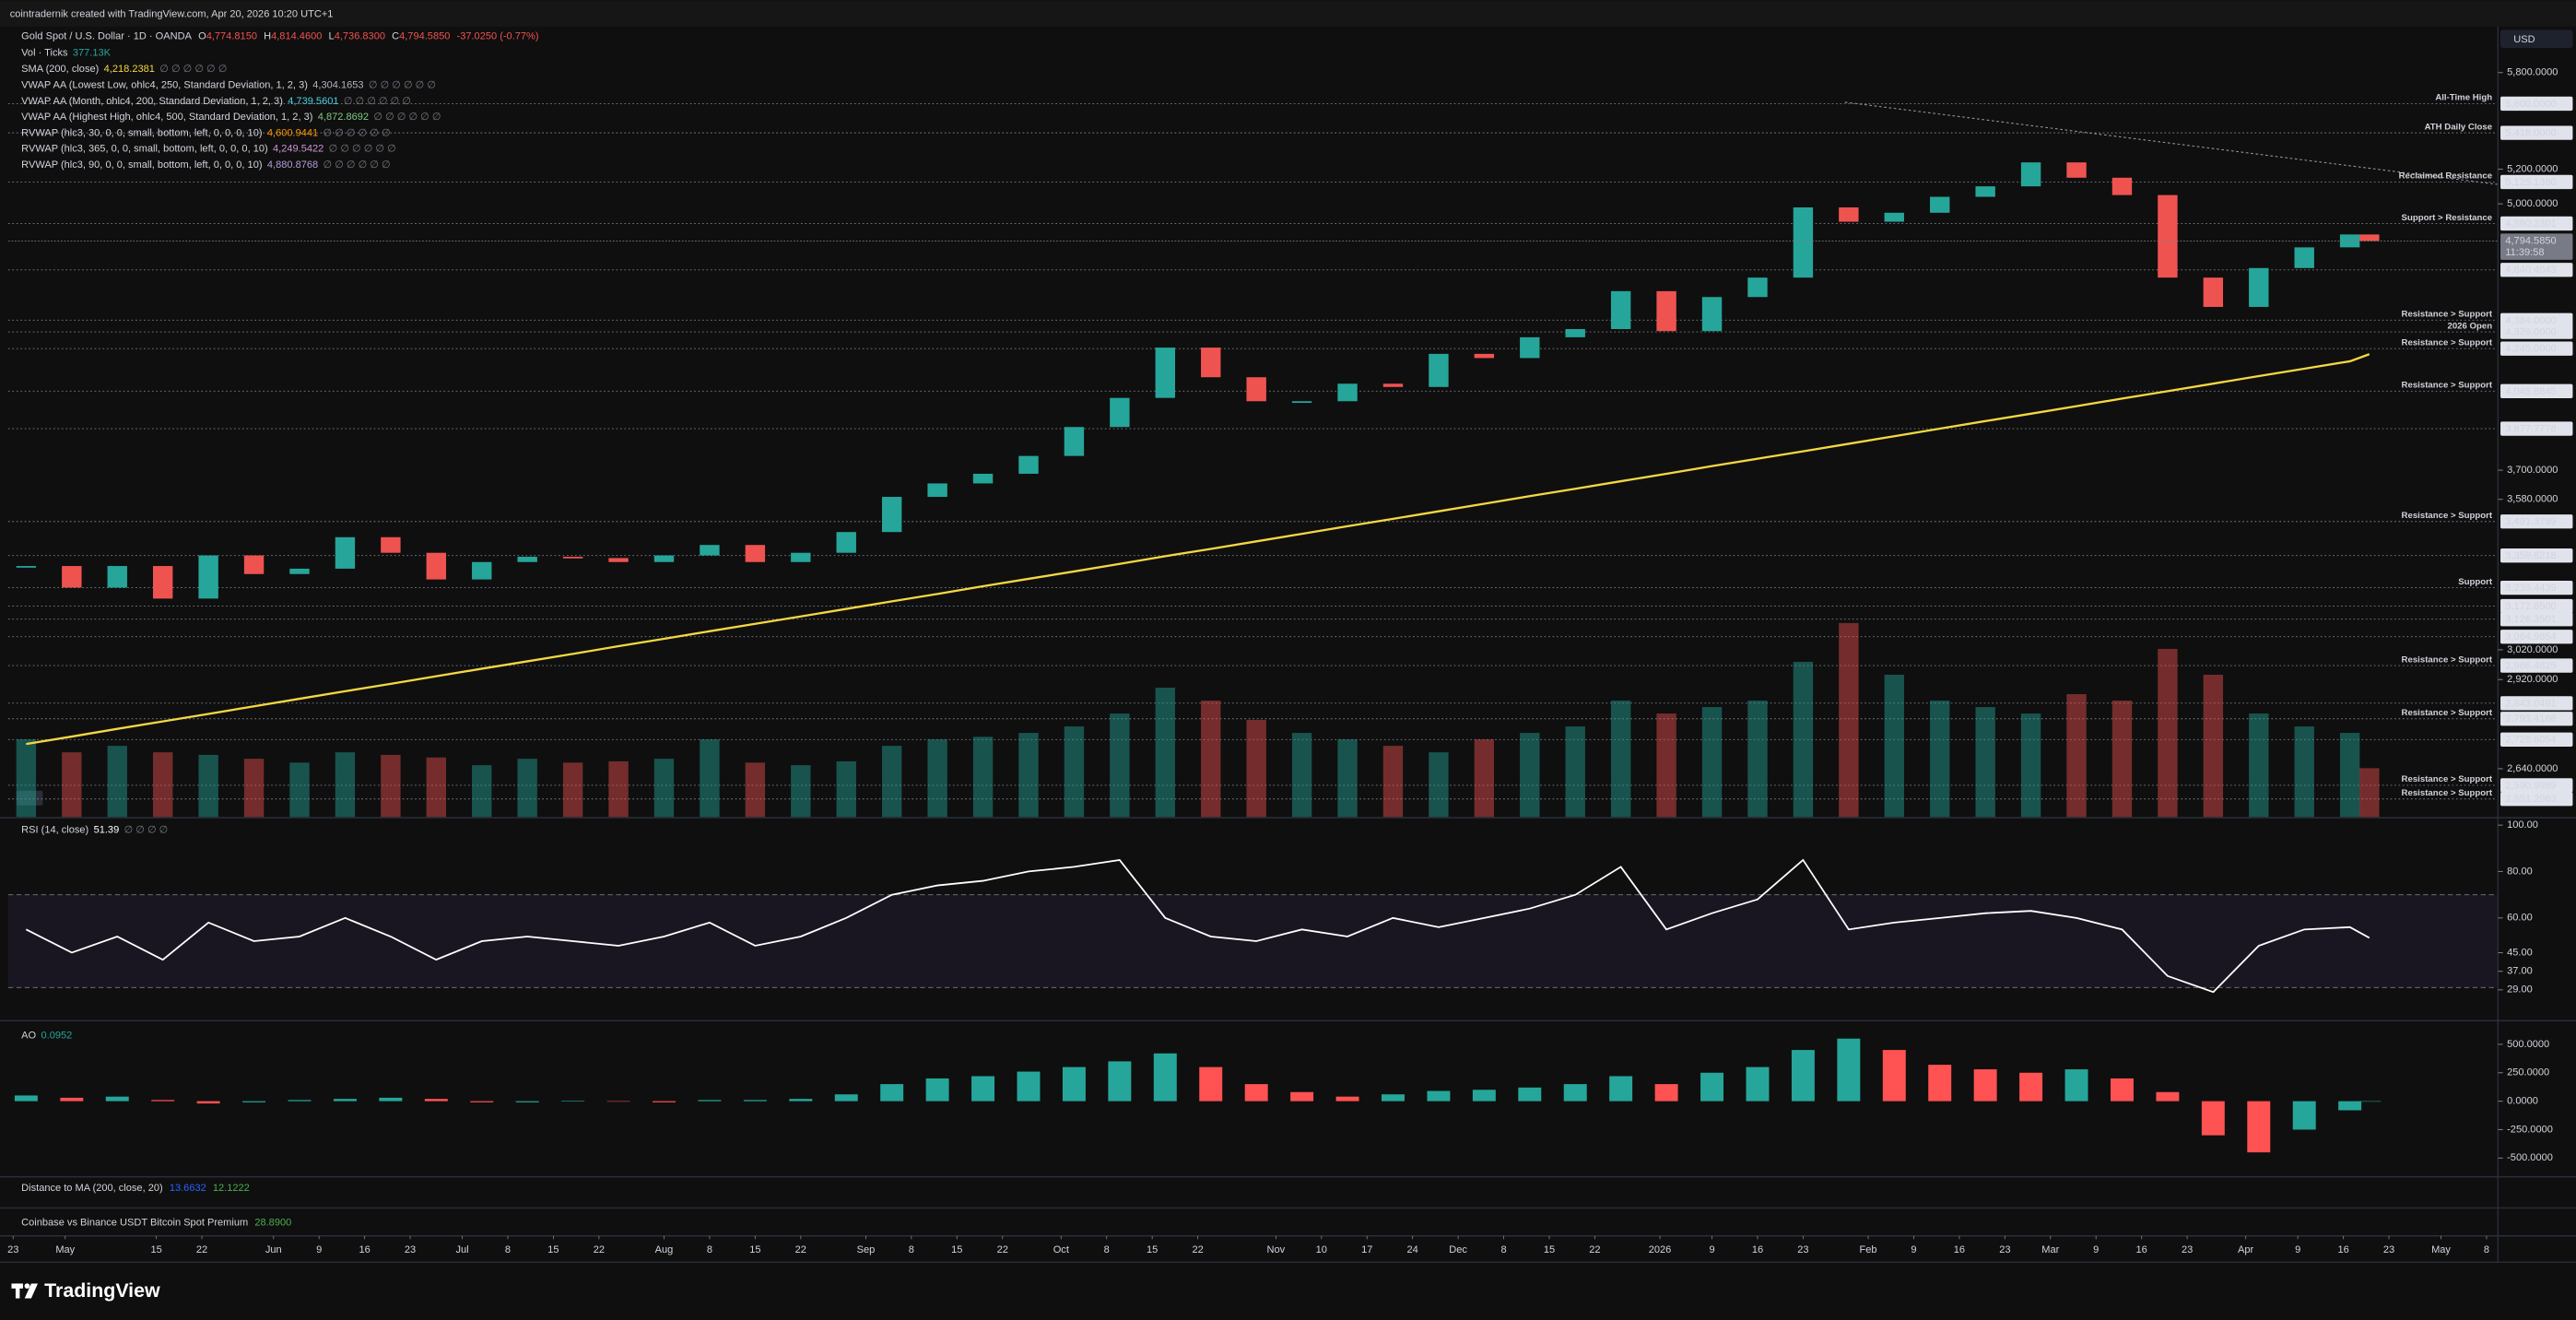 This screenshot has height=1320, width=2576. What do you see at coordinates (2528, 1044) in the screenshot?
I see `y-tick-label: 500.0000` at bounding box center [2528, 1044].